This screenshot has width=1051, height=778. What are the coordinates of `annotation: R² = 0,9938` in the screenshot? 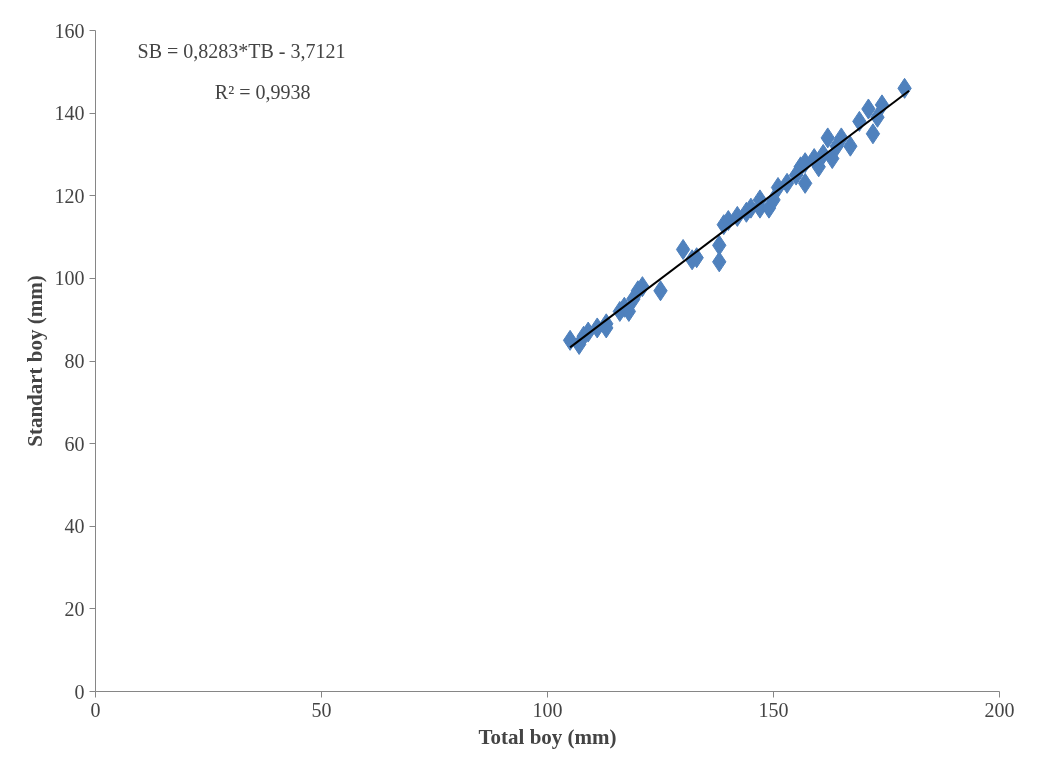 It's located at (262, 92).